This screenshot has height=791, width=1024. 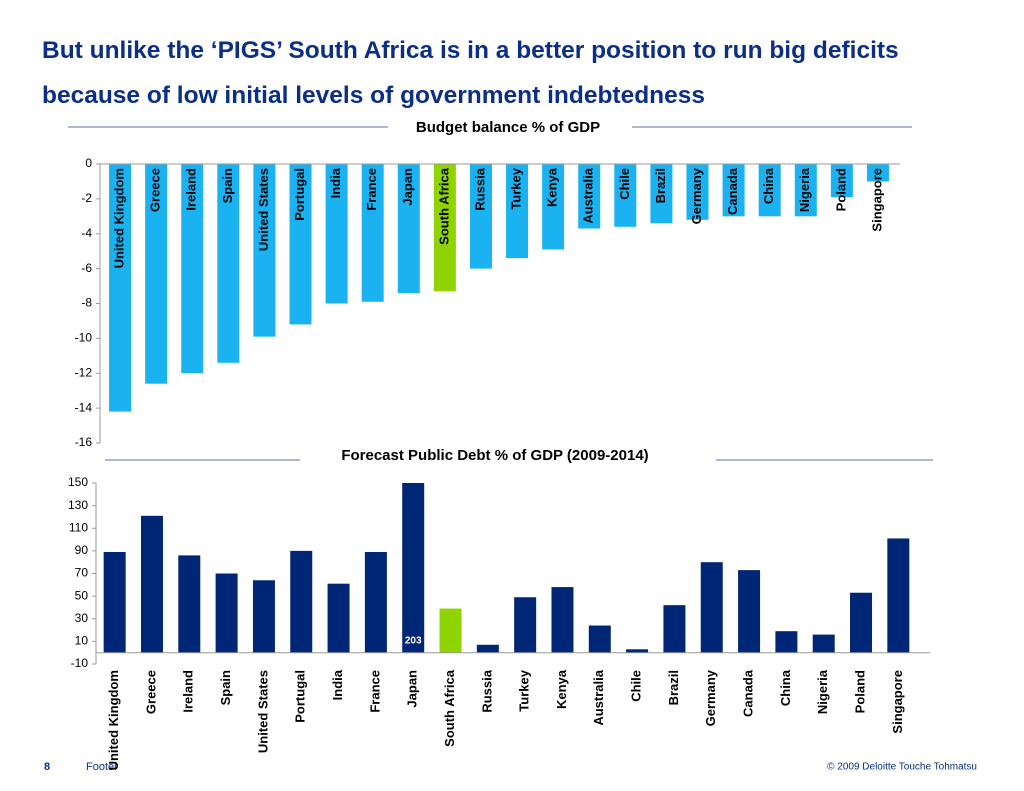 What do you see at coordinates (86, 268) in the screenshot?
I see `y-tick-label: -6` at bounding box center [86, 268].